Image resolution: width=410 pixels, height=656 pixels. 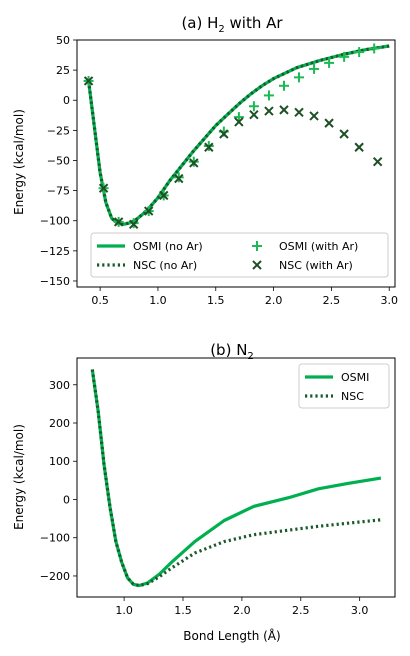 What do you see at coordinates (355, 377) in the screenshot?
I see `legend-label: OSMI` at bounding box center [355, 377].